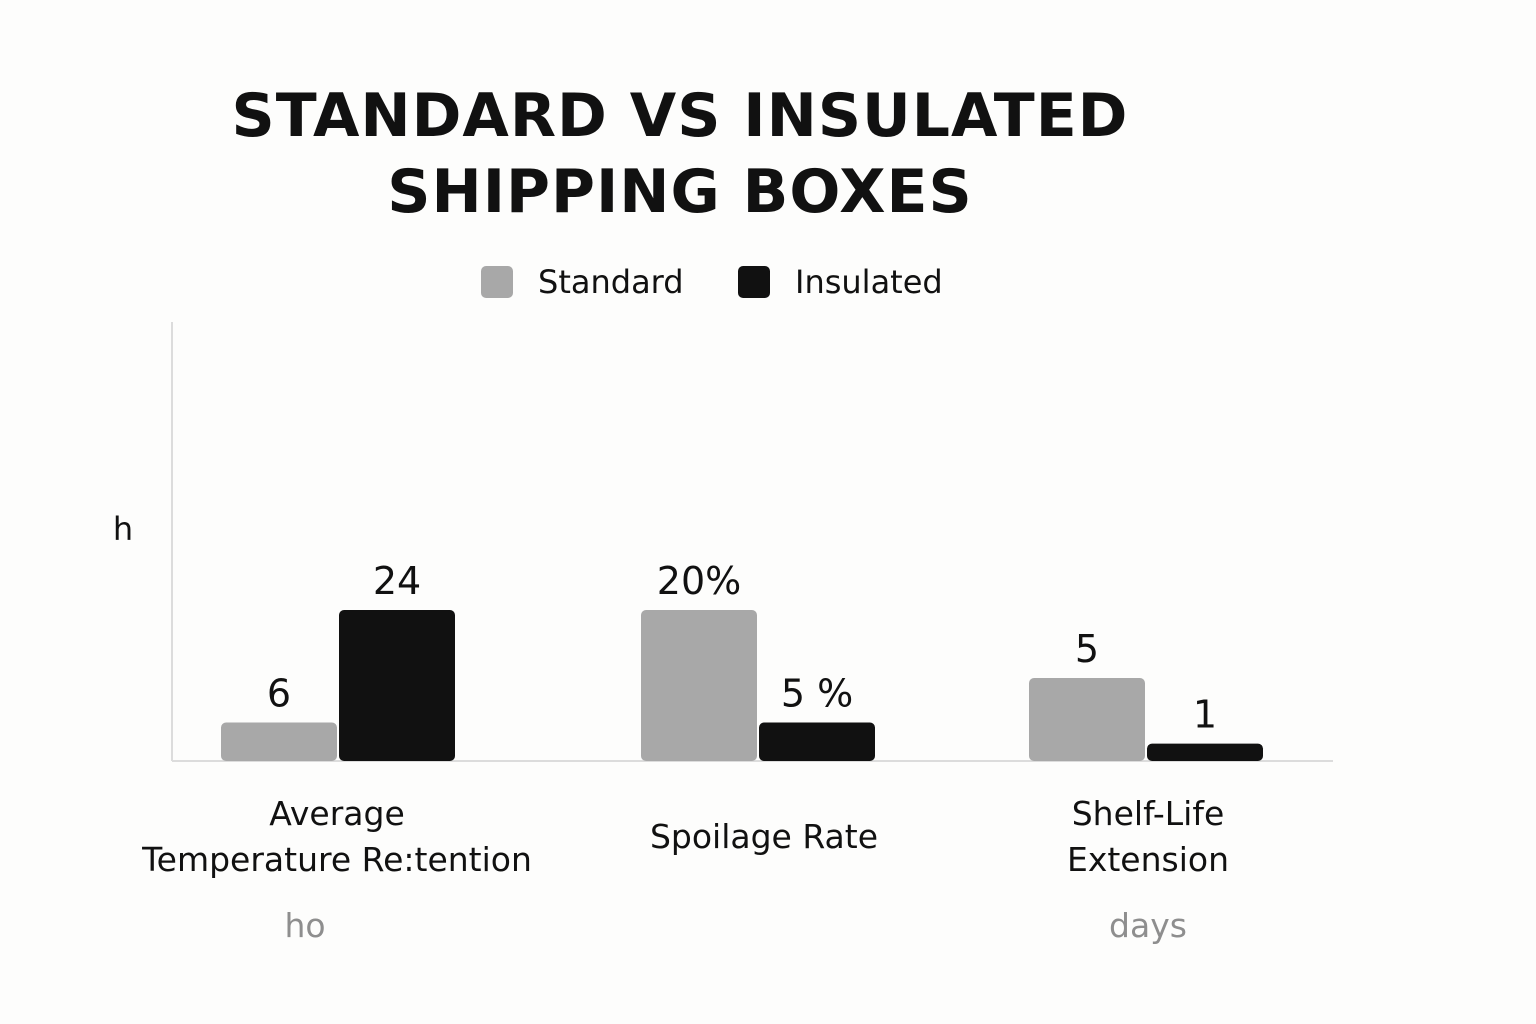 Image resolution: width=1536 pixels, height=1024 pixels. I want to click on legend-item-insulated: Insulated, so click(840, 282).